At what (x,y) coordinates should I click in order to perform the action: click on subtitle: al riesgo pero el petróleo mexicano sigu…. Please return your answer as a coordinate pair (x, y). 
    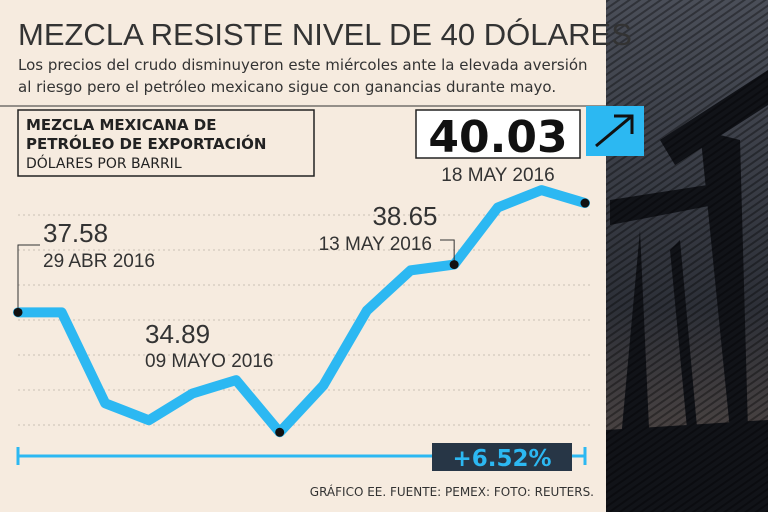
    Looking at the image, I should click on (287, 87).